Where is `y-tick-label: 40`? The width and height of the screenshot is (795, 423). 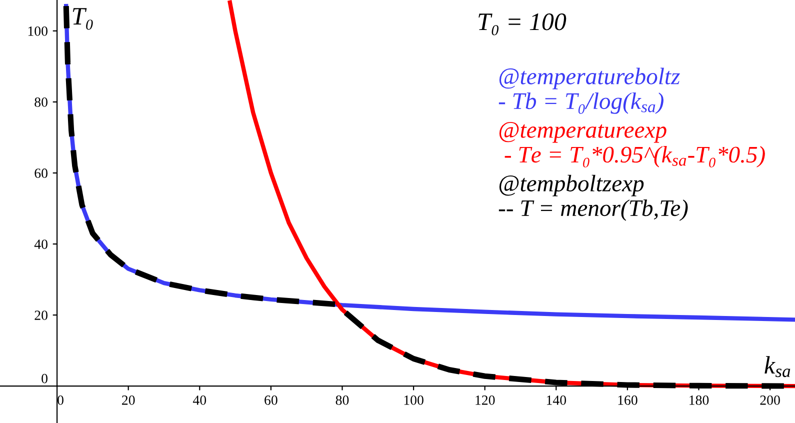
y-tick-label: 40 is located at coordinates (41, 244).